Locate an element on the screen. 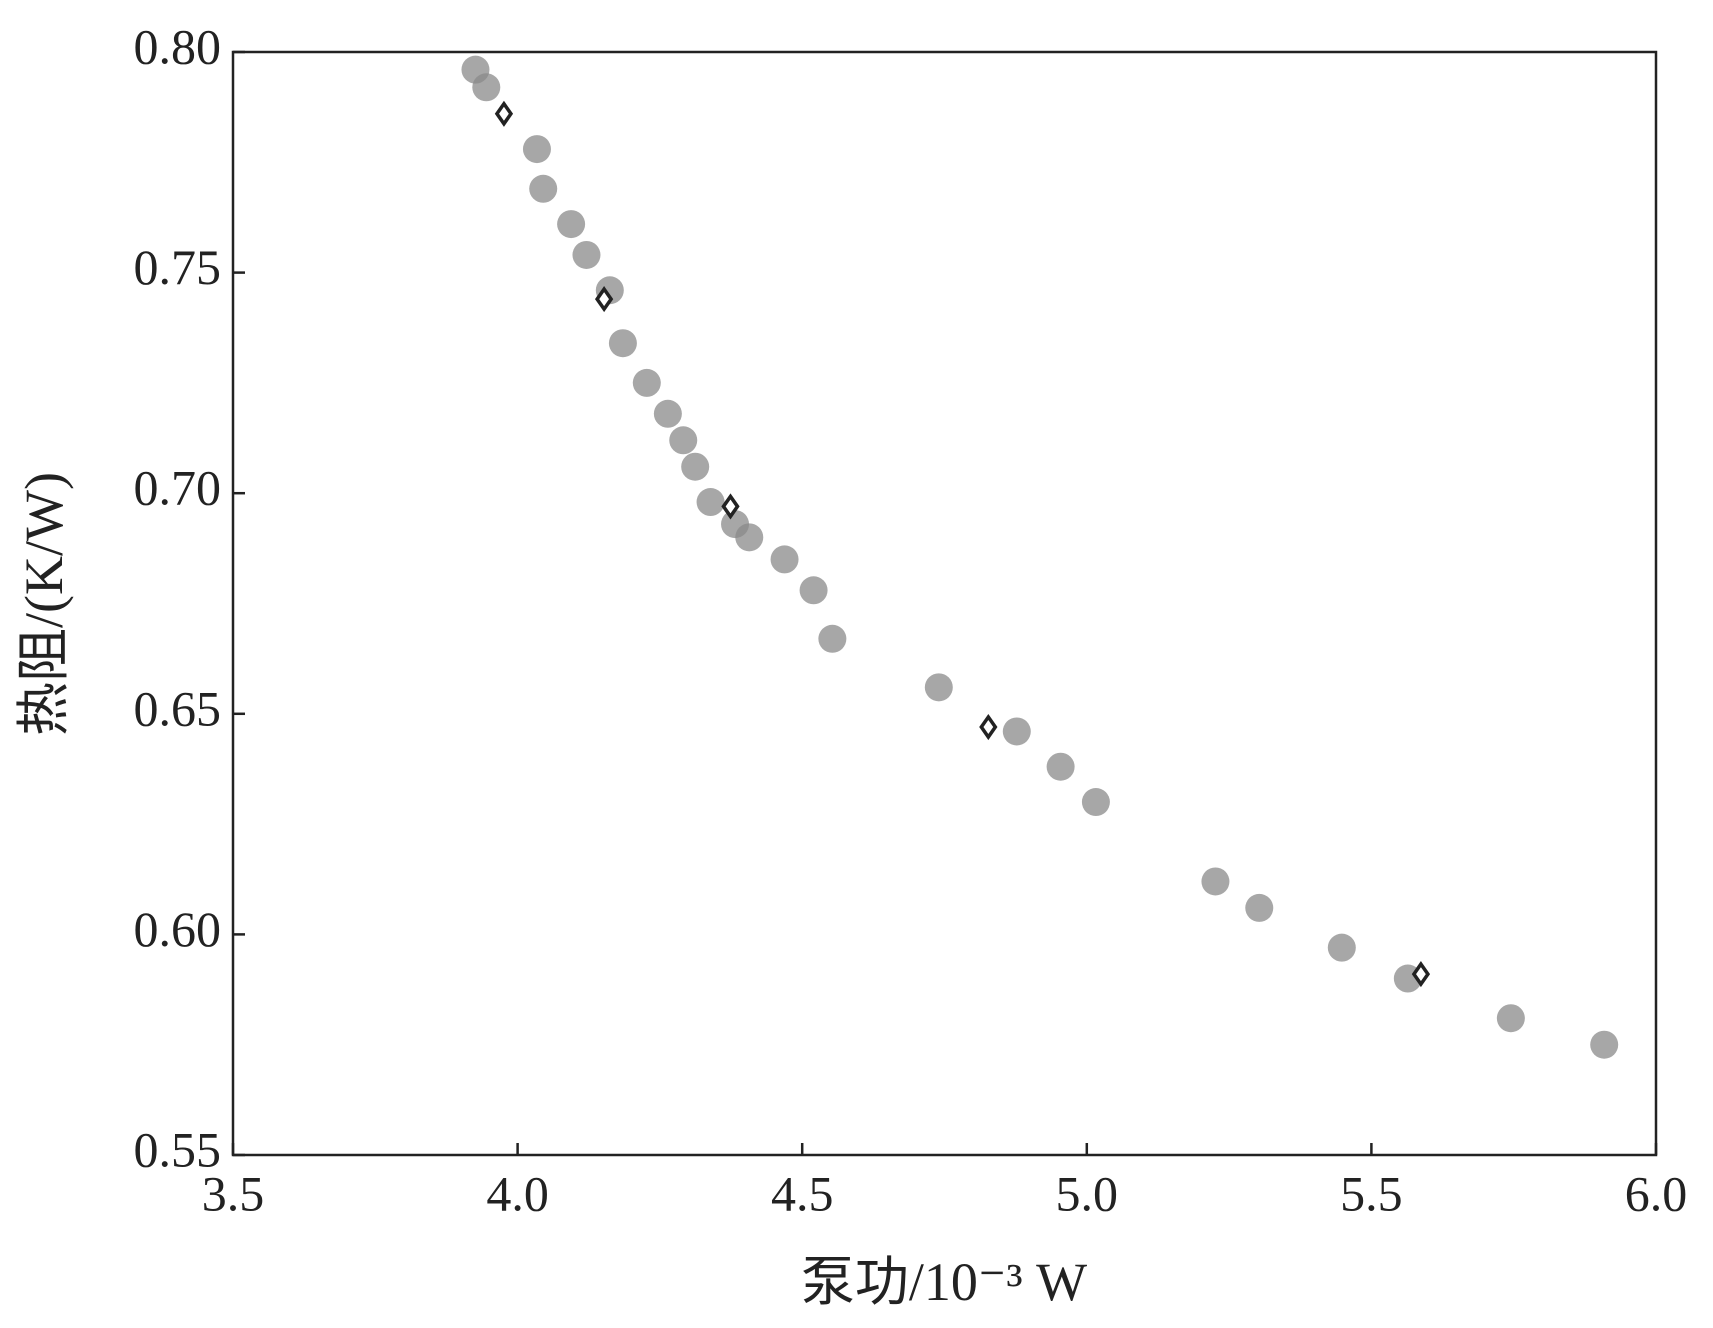 The height and width of the screenshot is (1328, 1713). y-tick-label: 0.80 is located at coordinates (178, 46).